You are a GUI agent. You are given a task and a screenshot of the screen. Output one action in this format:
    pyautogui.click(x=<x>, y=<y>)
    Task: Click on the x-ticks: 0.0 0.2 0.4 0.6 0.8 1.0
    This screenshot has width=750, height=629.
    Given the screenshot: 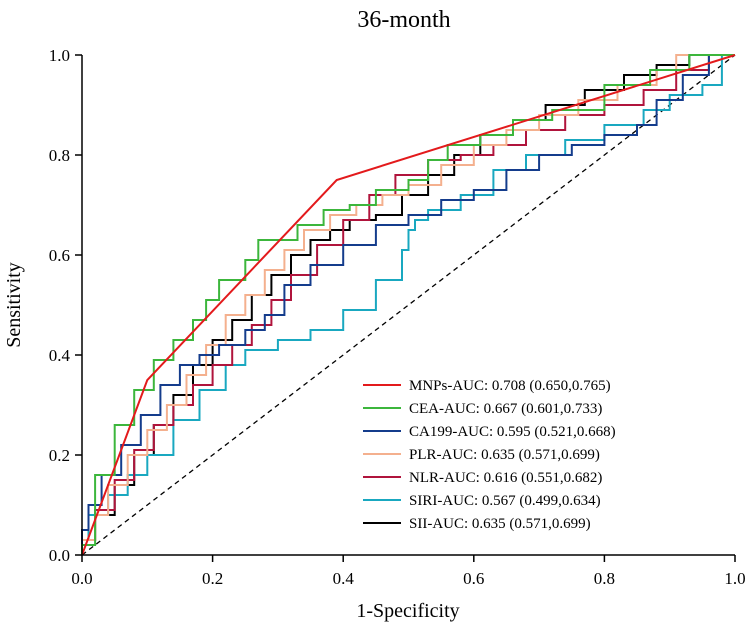 What is the action you would take?
    pyautogui.click(x=408, y=571)
    